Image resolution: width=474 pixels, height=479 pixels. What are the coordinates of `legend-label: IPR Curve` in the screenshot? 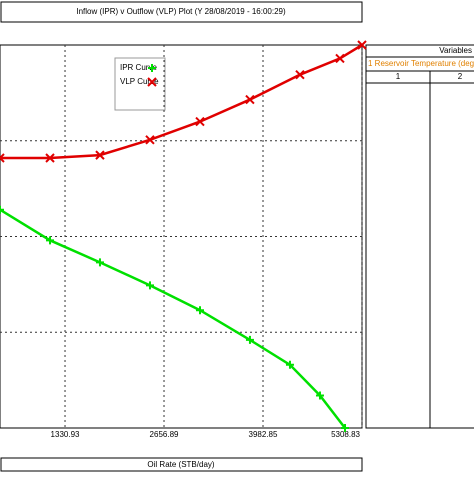 It's located at (138, 67).